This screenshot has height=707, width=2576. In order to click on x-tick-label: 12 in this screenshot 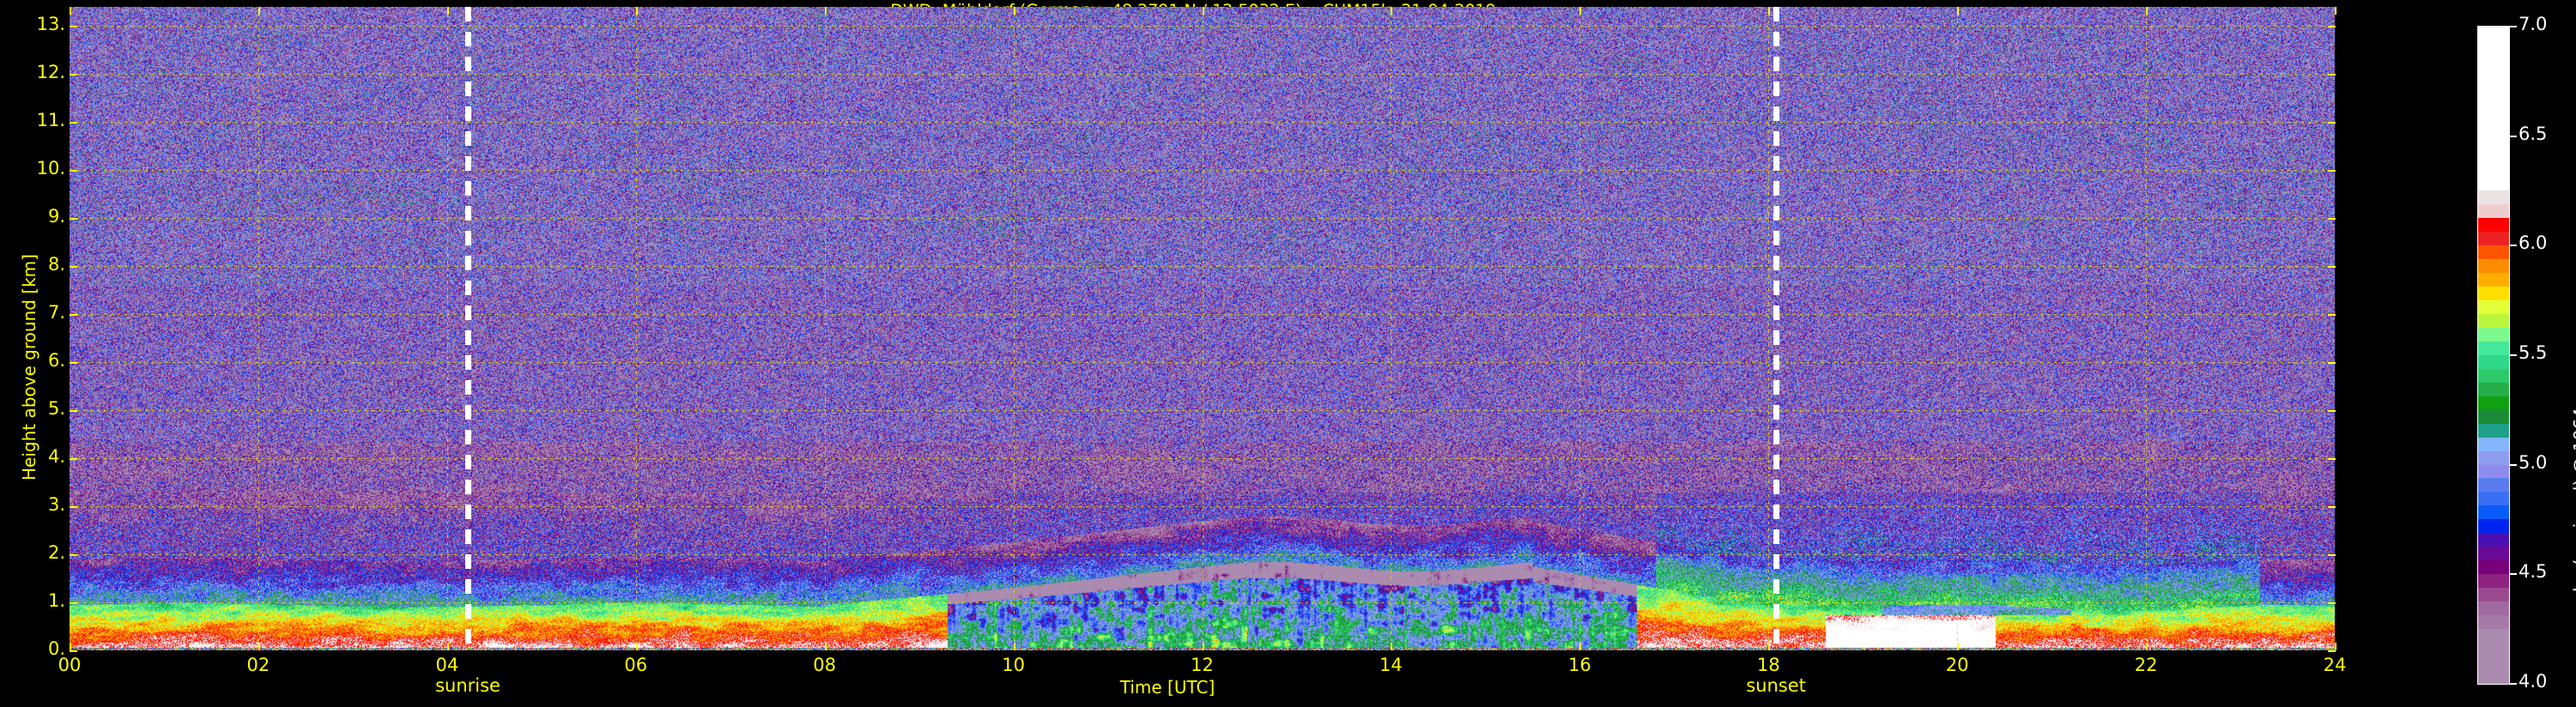, I will do `click(1202, 665)`.